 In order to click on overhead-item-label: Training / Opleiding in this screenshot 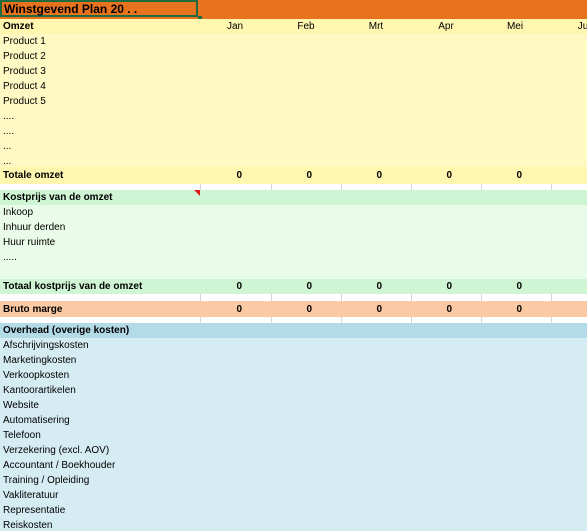, I will do `click(46, 480)`.